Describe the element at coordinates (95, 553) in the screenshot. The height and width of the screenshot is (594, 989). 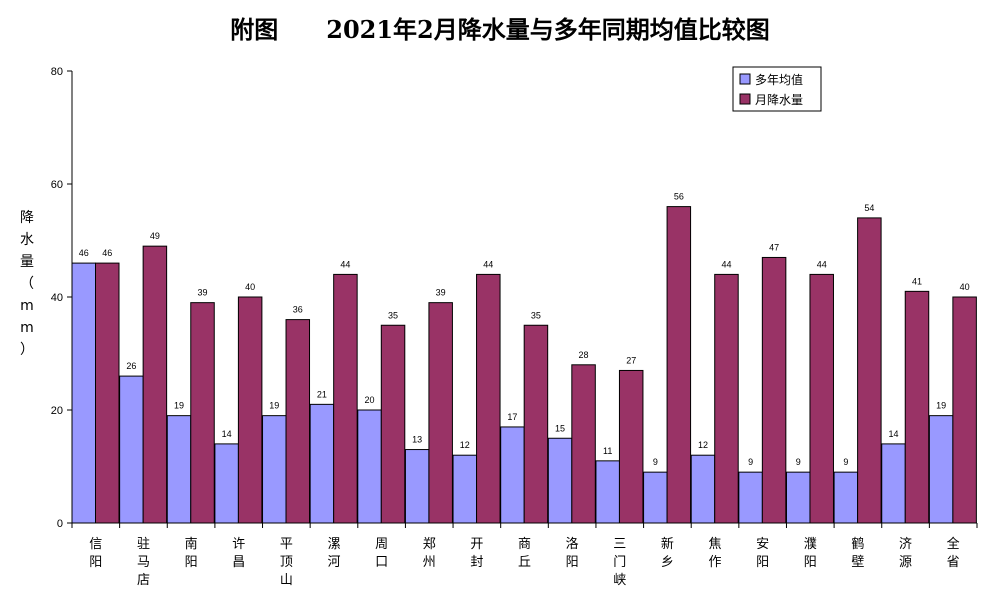
I see `category-label: 信阳` at that location.